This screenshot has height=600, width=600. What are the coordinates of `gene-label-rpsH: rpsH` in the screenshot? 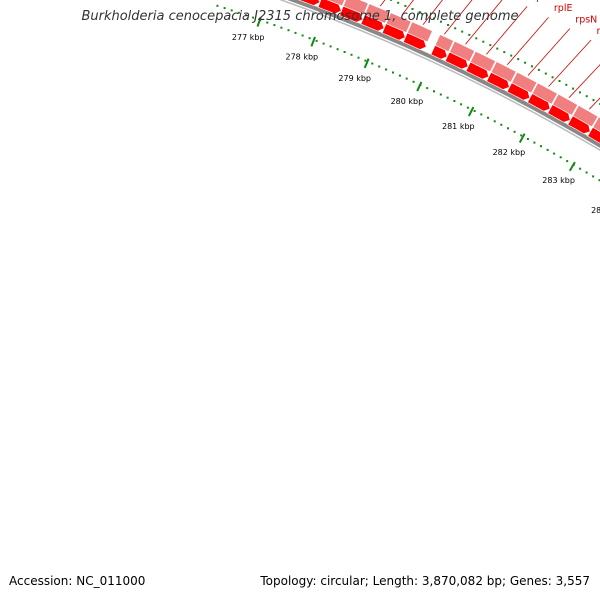 It's located at (598, 31).